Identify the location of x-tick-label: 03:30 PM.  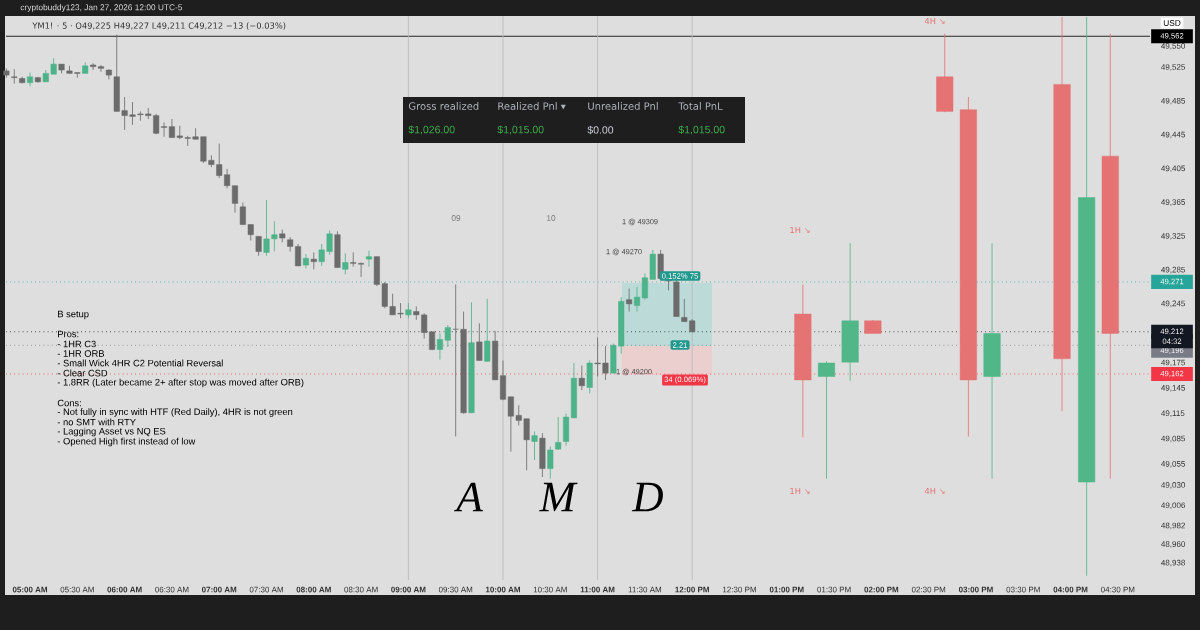
(1023, 589).